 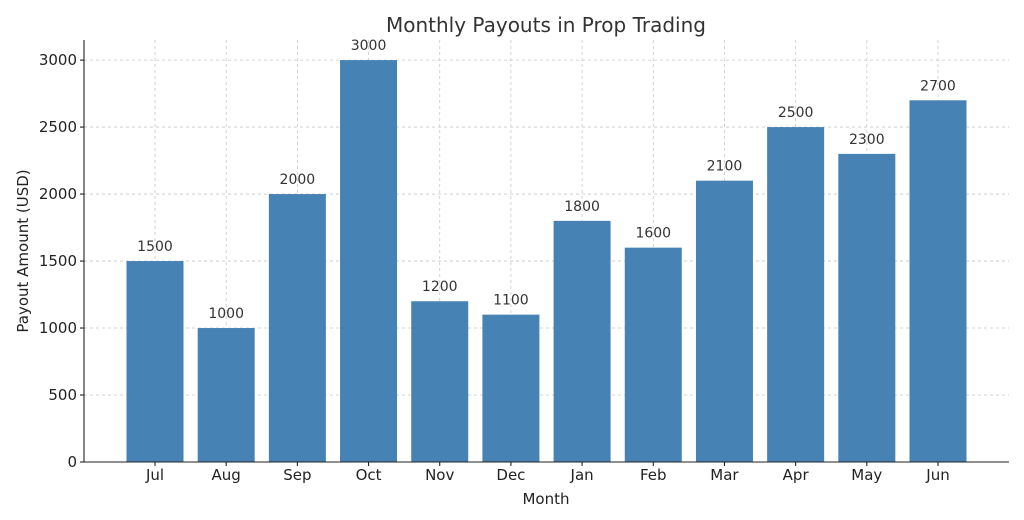 What do you see at coordinates (58, 261) in the screenshot?
I see `y-tick-label: 1500` at bounding box center [58, 261].